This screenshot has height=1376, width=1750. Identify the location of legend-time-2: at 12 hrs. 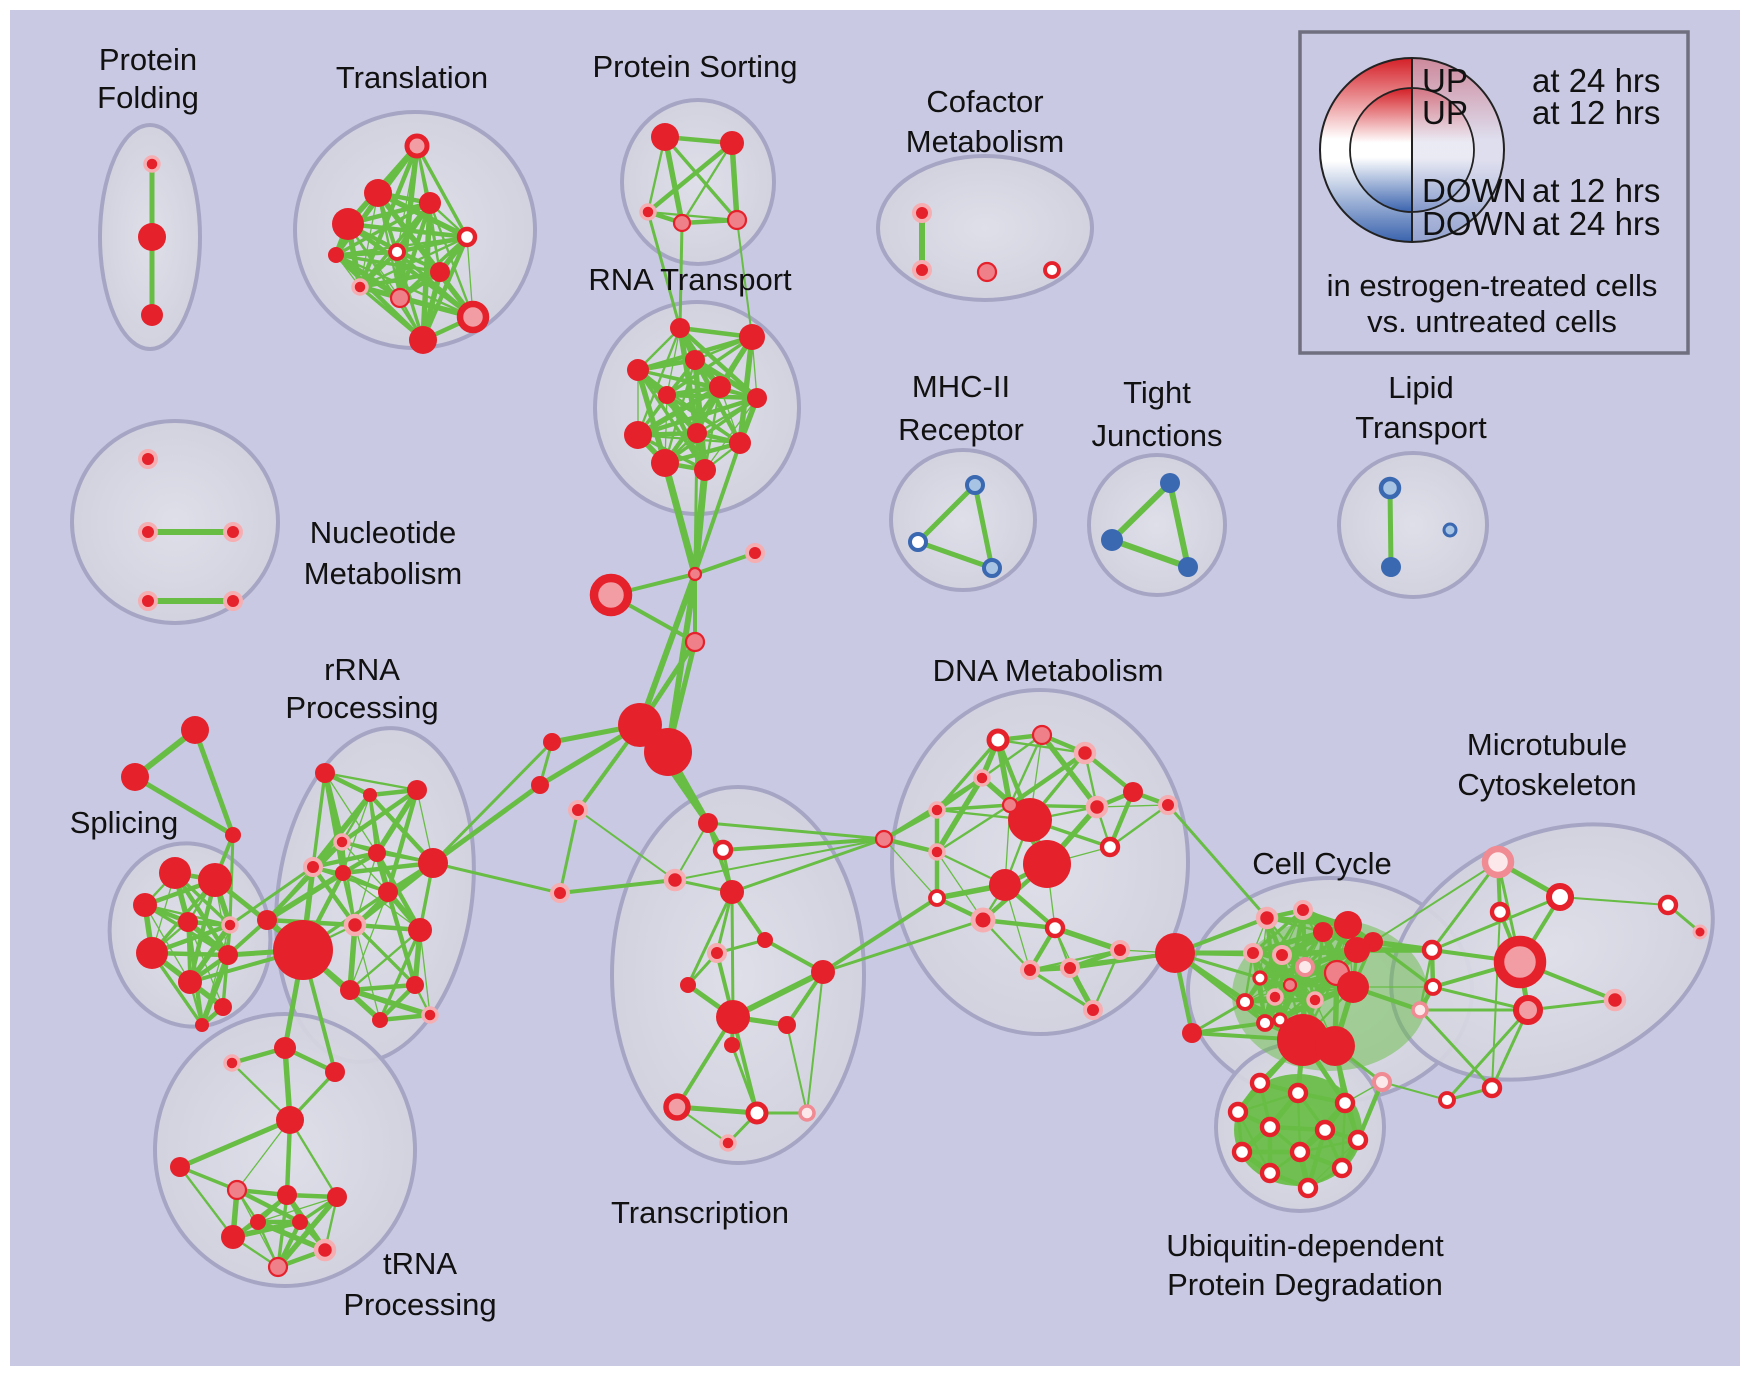
(1596, 190).